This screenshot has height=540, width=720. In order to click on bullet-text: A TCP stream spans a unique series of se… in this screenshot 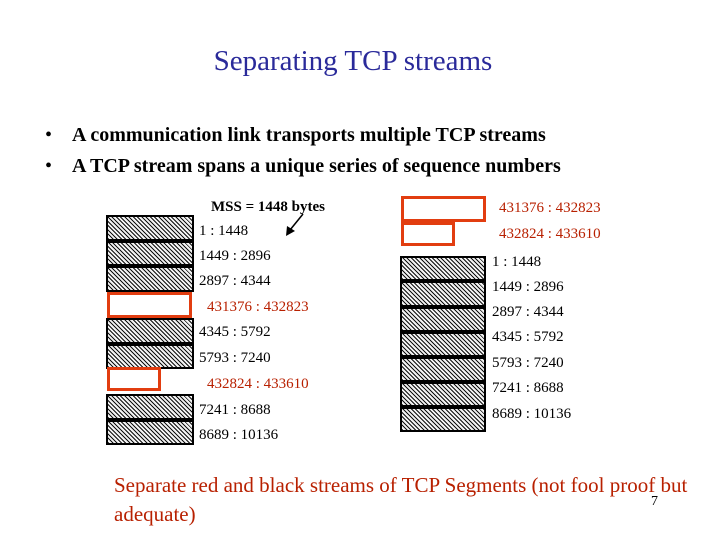, I will do `click(316, 166)`.